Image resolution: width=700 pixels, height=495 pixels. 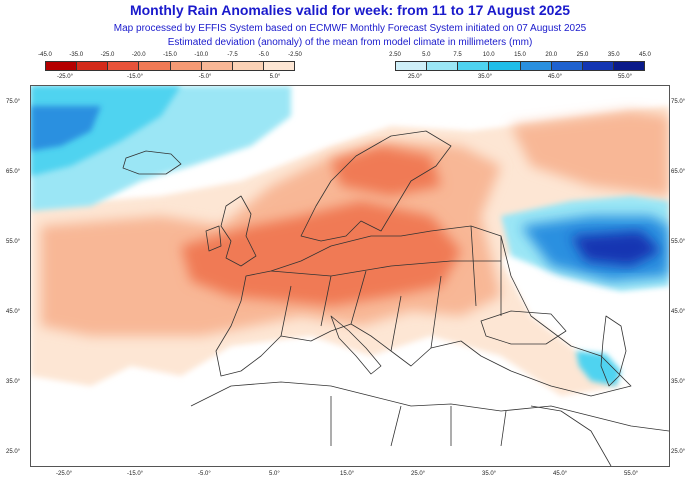 What do you see at coordinates (598, 368) in the screenshot?
I see `wet-anomaly-caucasus` at bounding box center [598, 368].